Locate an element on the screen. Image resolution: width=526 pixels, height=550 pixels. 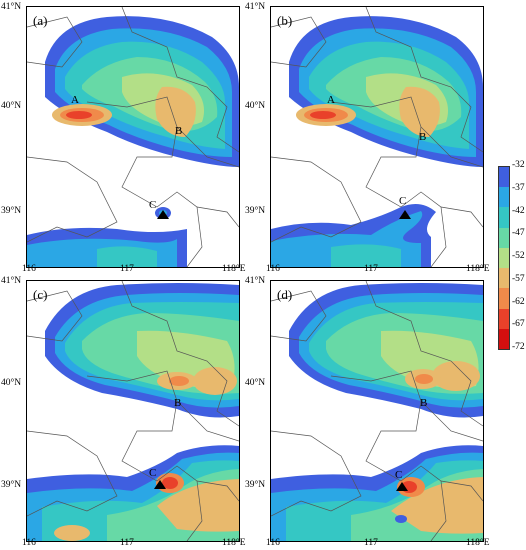
colorbar is located at coordinates (504, 258).